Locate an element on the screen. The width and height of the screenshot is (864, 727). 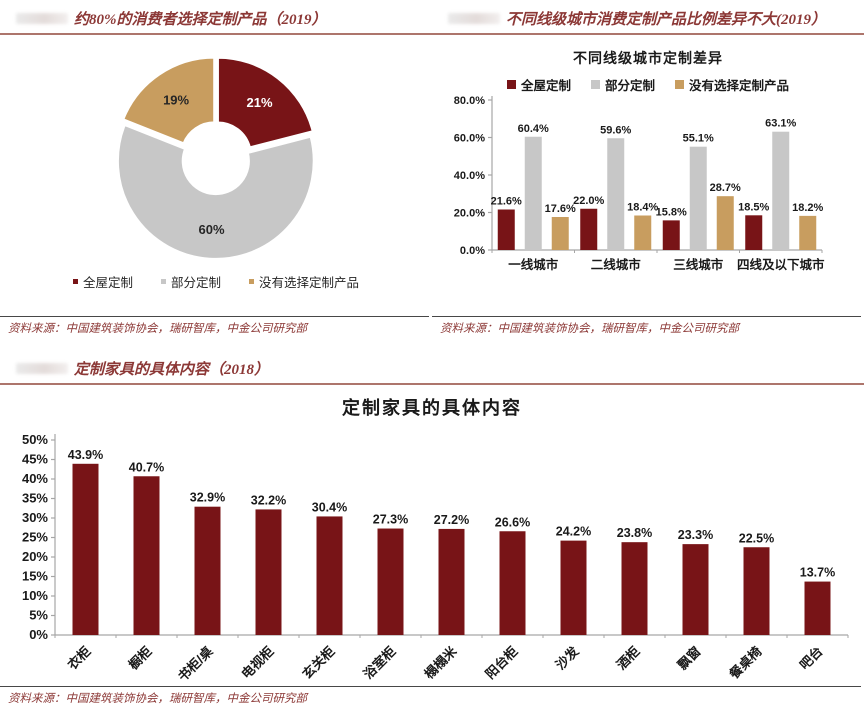
y-axis-tick-label: 10% is located at coordinates (35, 595).